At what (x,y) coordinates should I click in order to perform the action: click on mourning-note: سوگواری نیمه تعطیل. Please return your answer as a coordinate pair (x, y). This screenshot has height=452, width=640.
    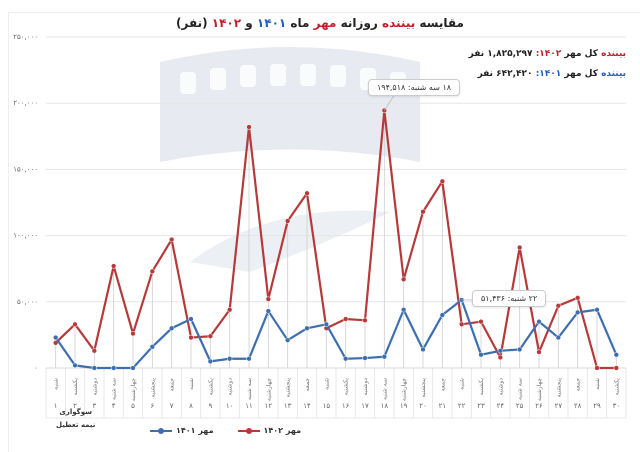
    Looking at the image, I should click on (75, 419).